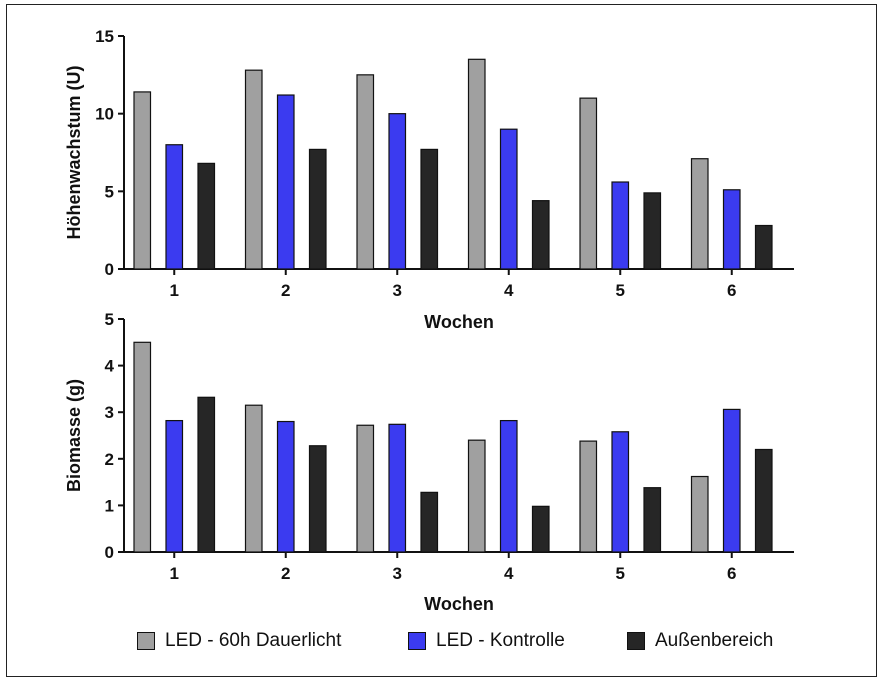  Describe the element at coordinates (74, 152) in the screenshot. I see `y-axis-title: Höhenwachstum (U)` at that location.